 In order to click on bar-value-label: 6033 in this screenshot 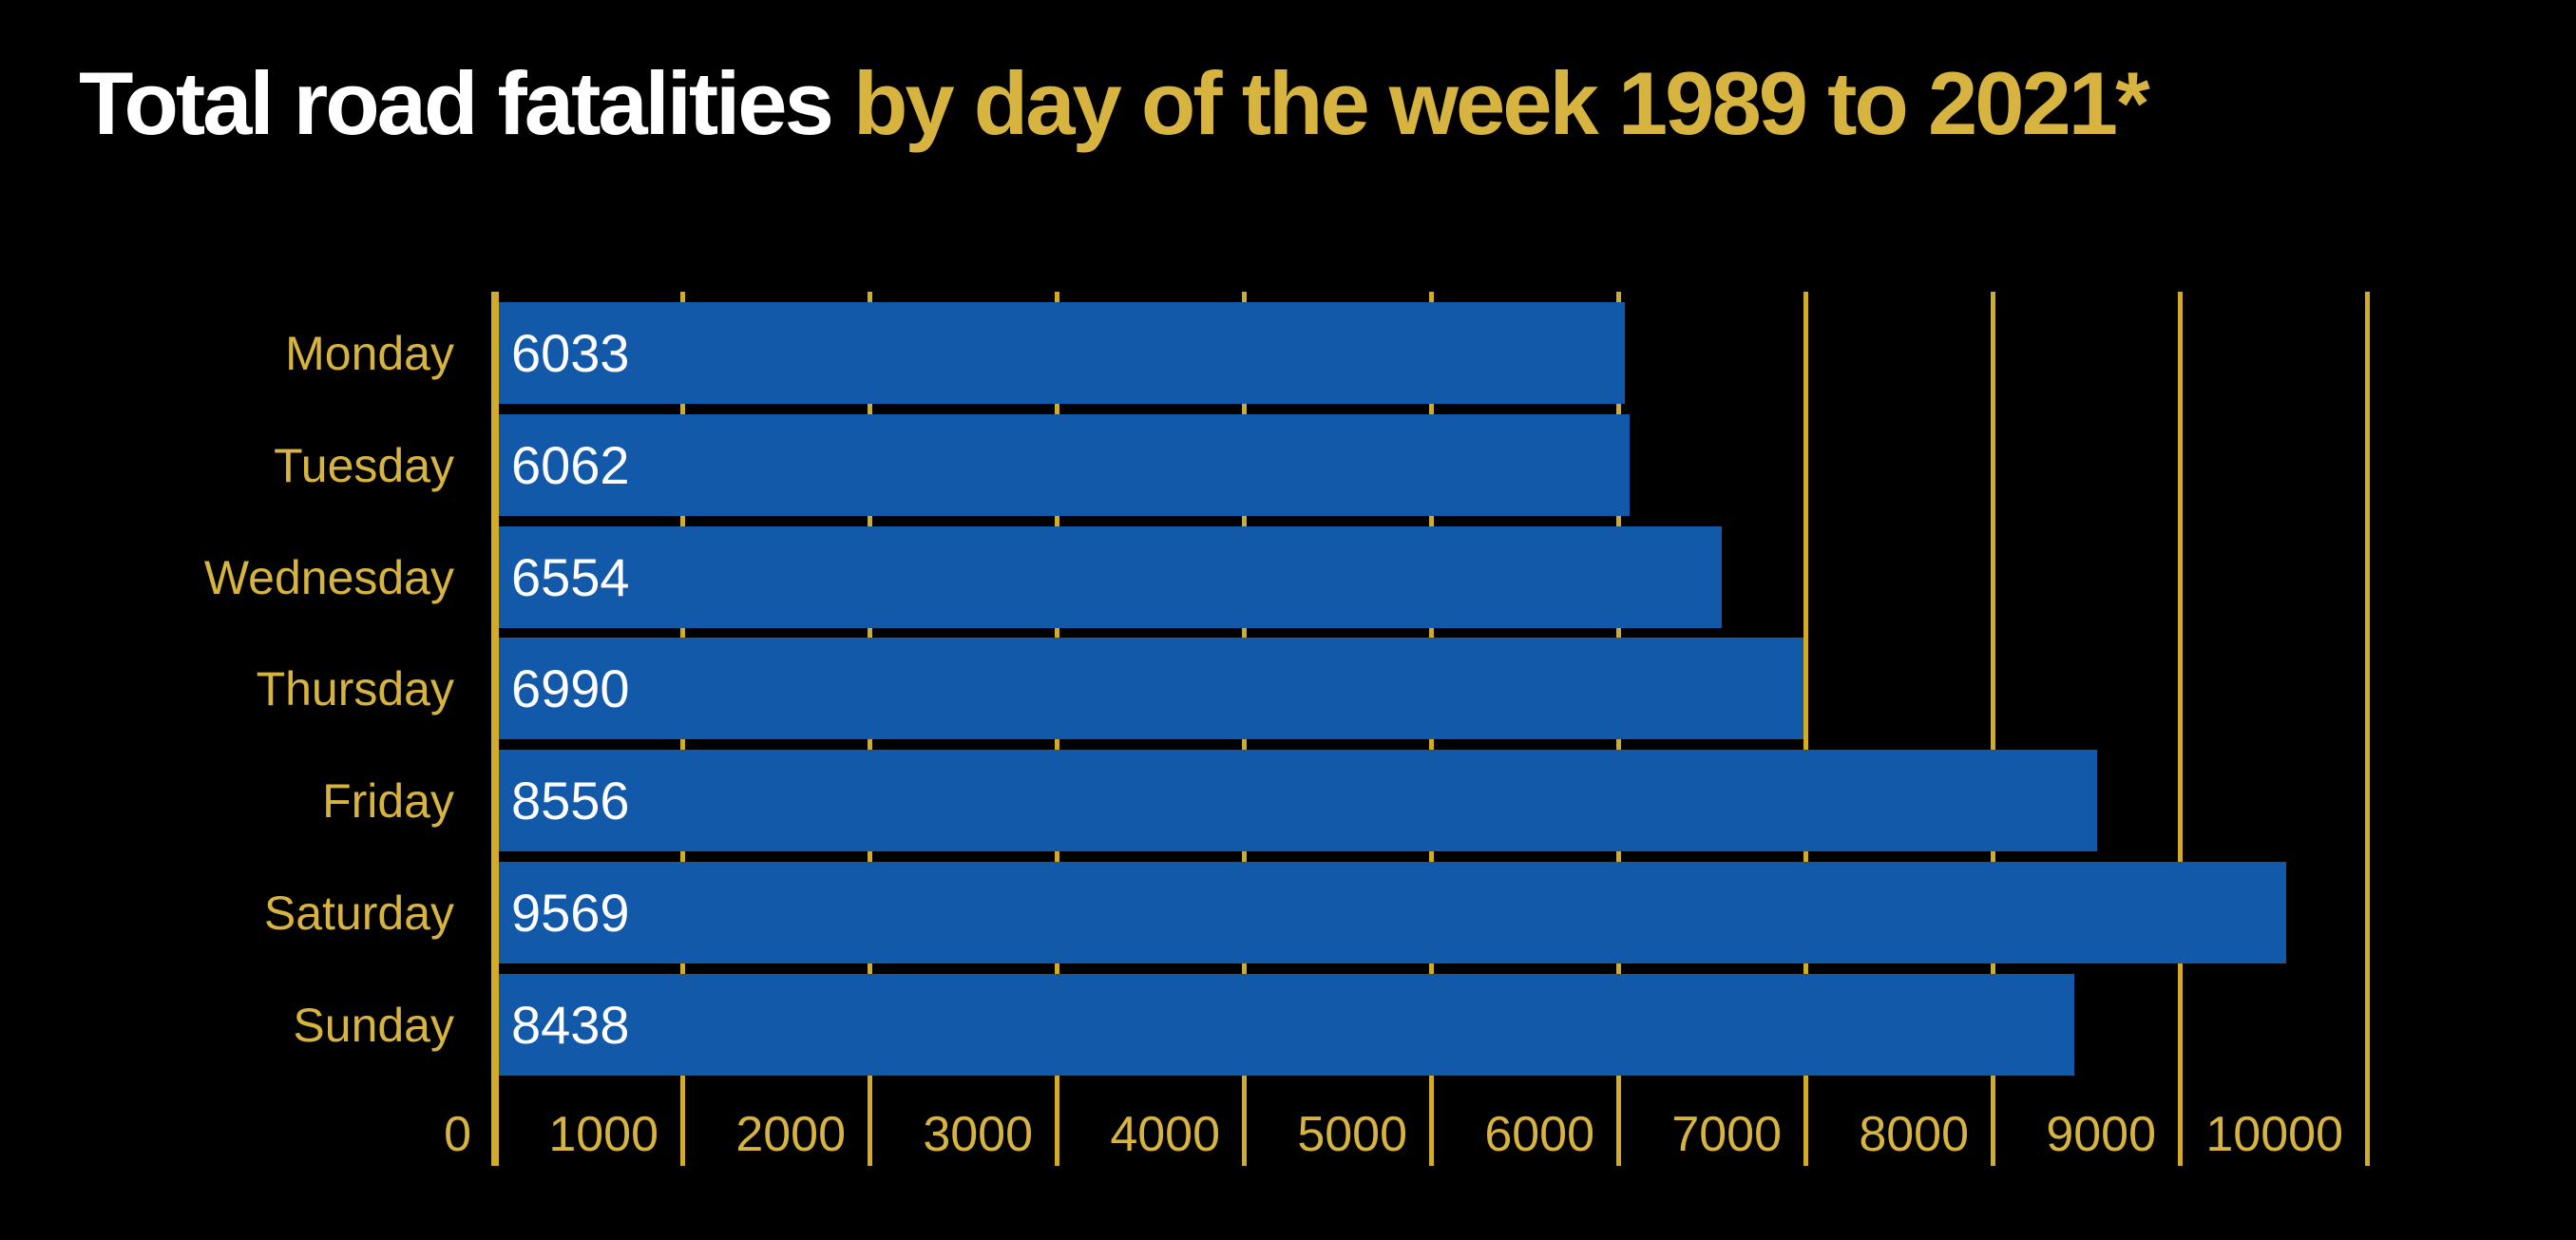, I will do `click(570, 353)`.